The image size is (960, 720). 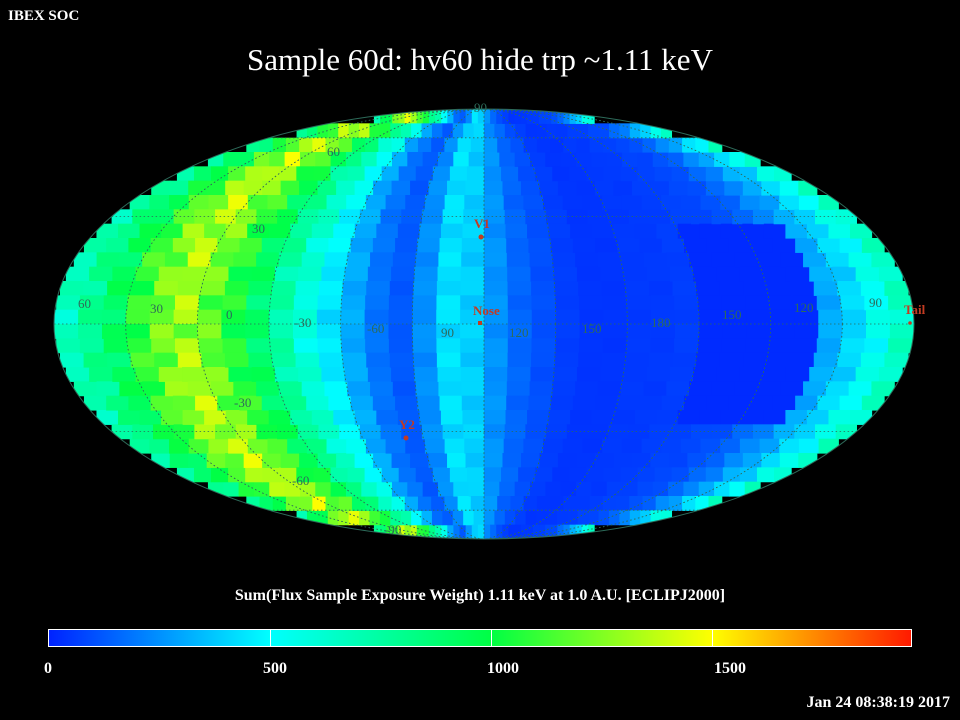 I want to click on lon-label: 0, so click(x=229, y=314).